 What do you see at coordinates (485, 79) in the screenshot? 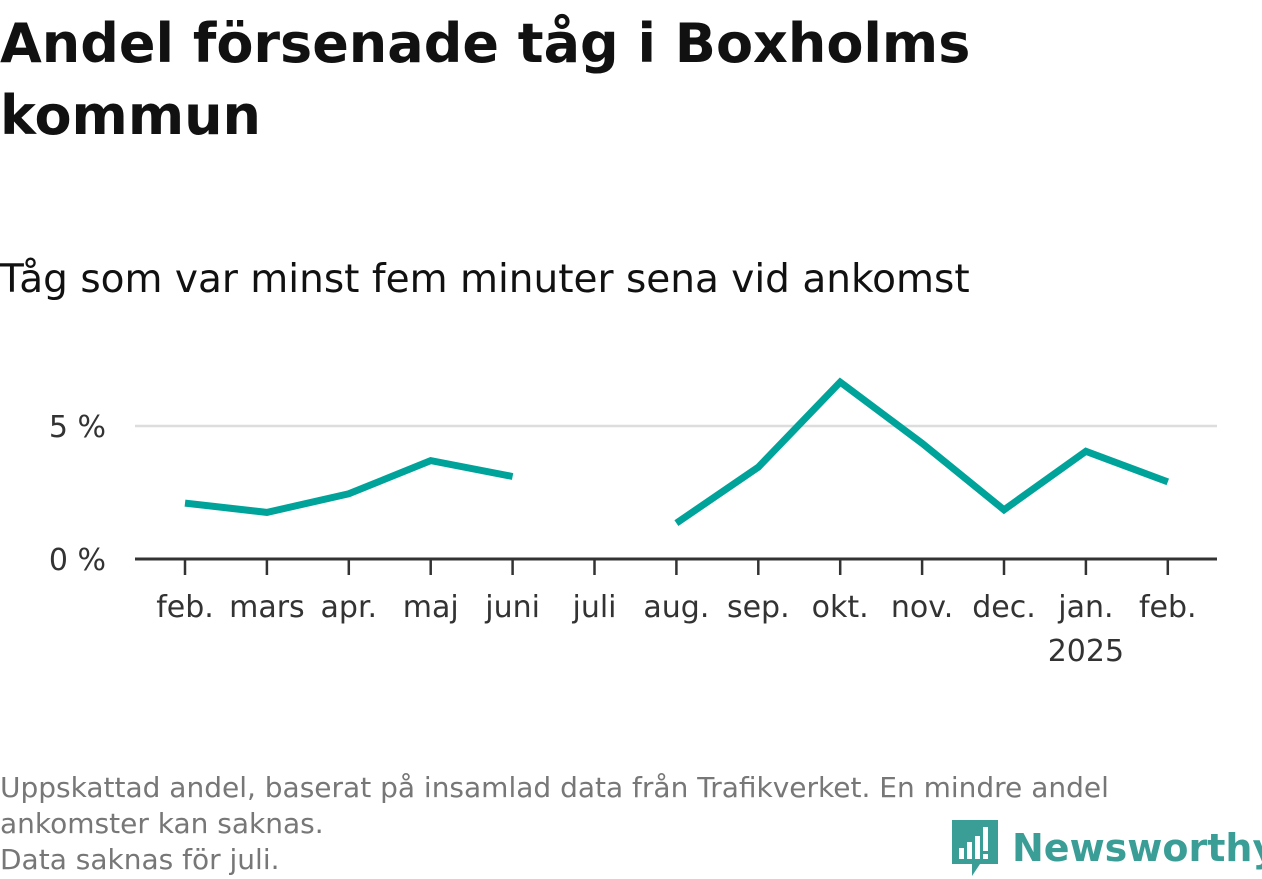
I see `chart-title: Andel försenade tåg i Boxholms kommun` at bounding box center [485, 79].